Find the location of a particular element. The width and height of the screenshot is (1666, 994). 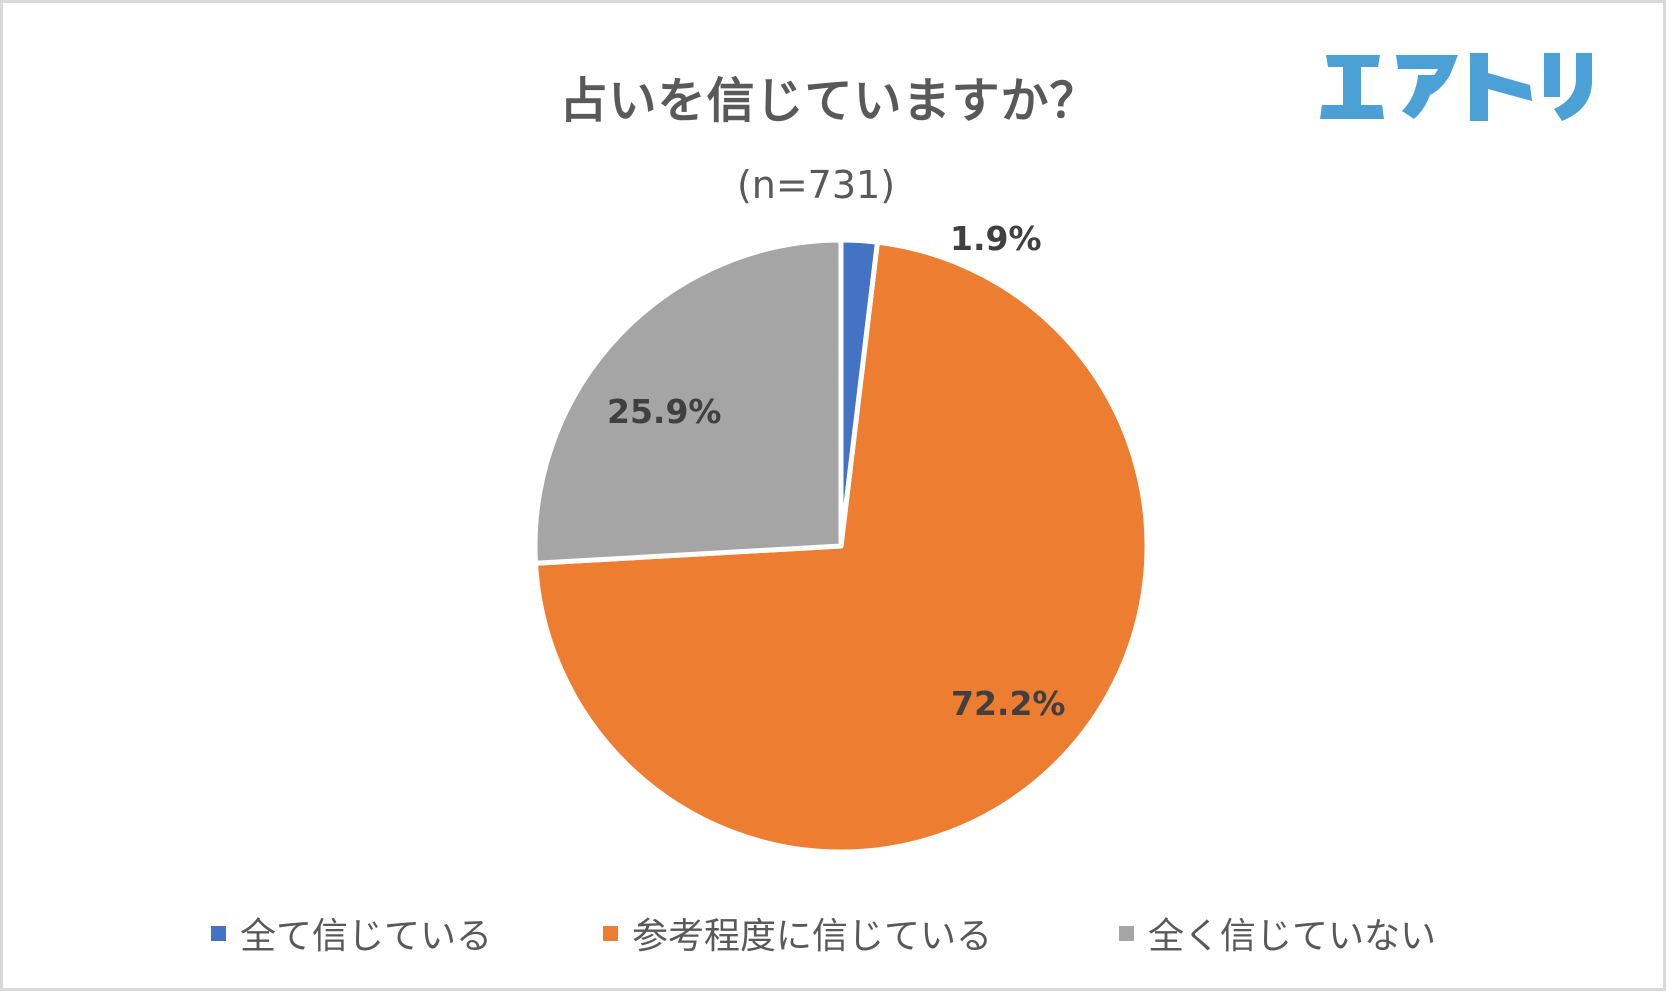

airtrip-logo: エアトリ is located at coordinates (1456, 87).